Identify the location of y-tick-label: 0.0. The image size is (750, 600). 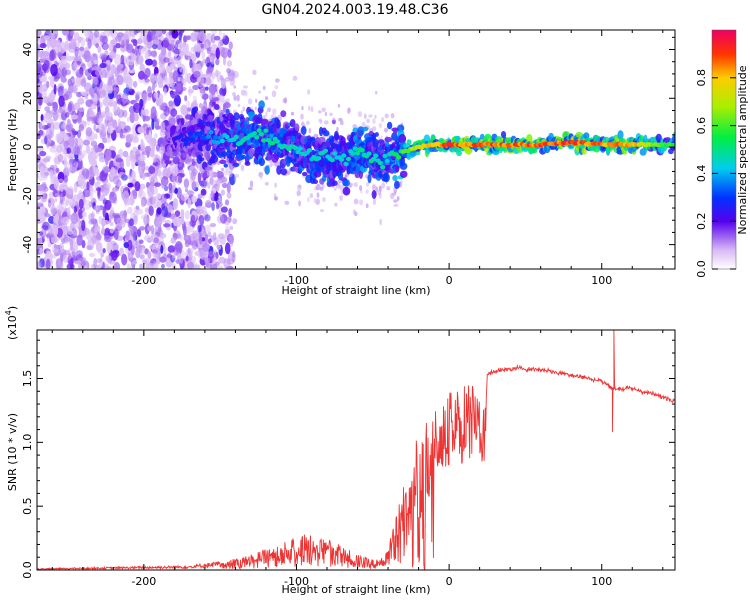
(27, 570).